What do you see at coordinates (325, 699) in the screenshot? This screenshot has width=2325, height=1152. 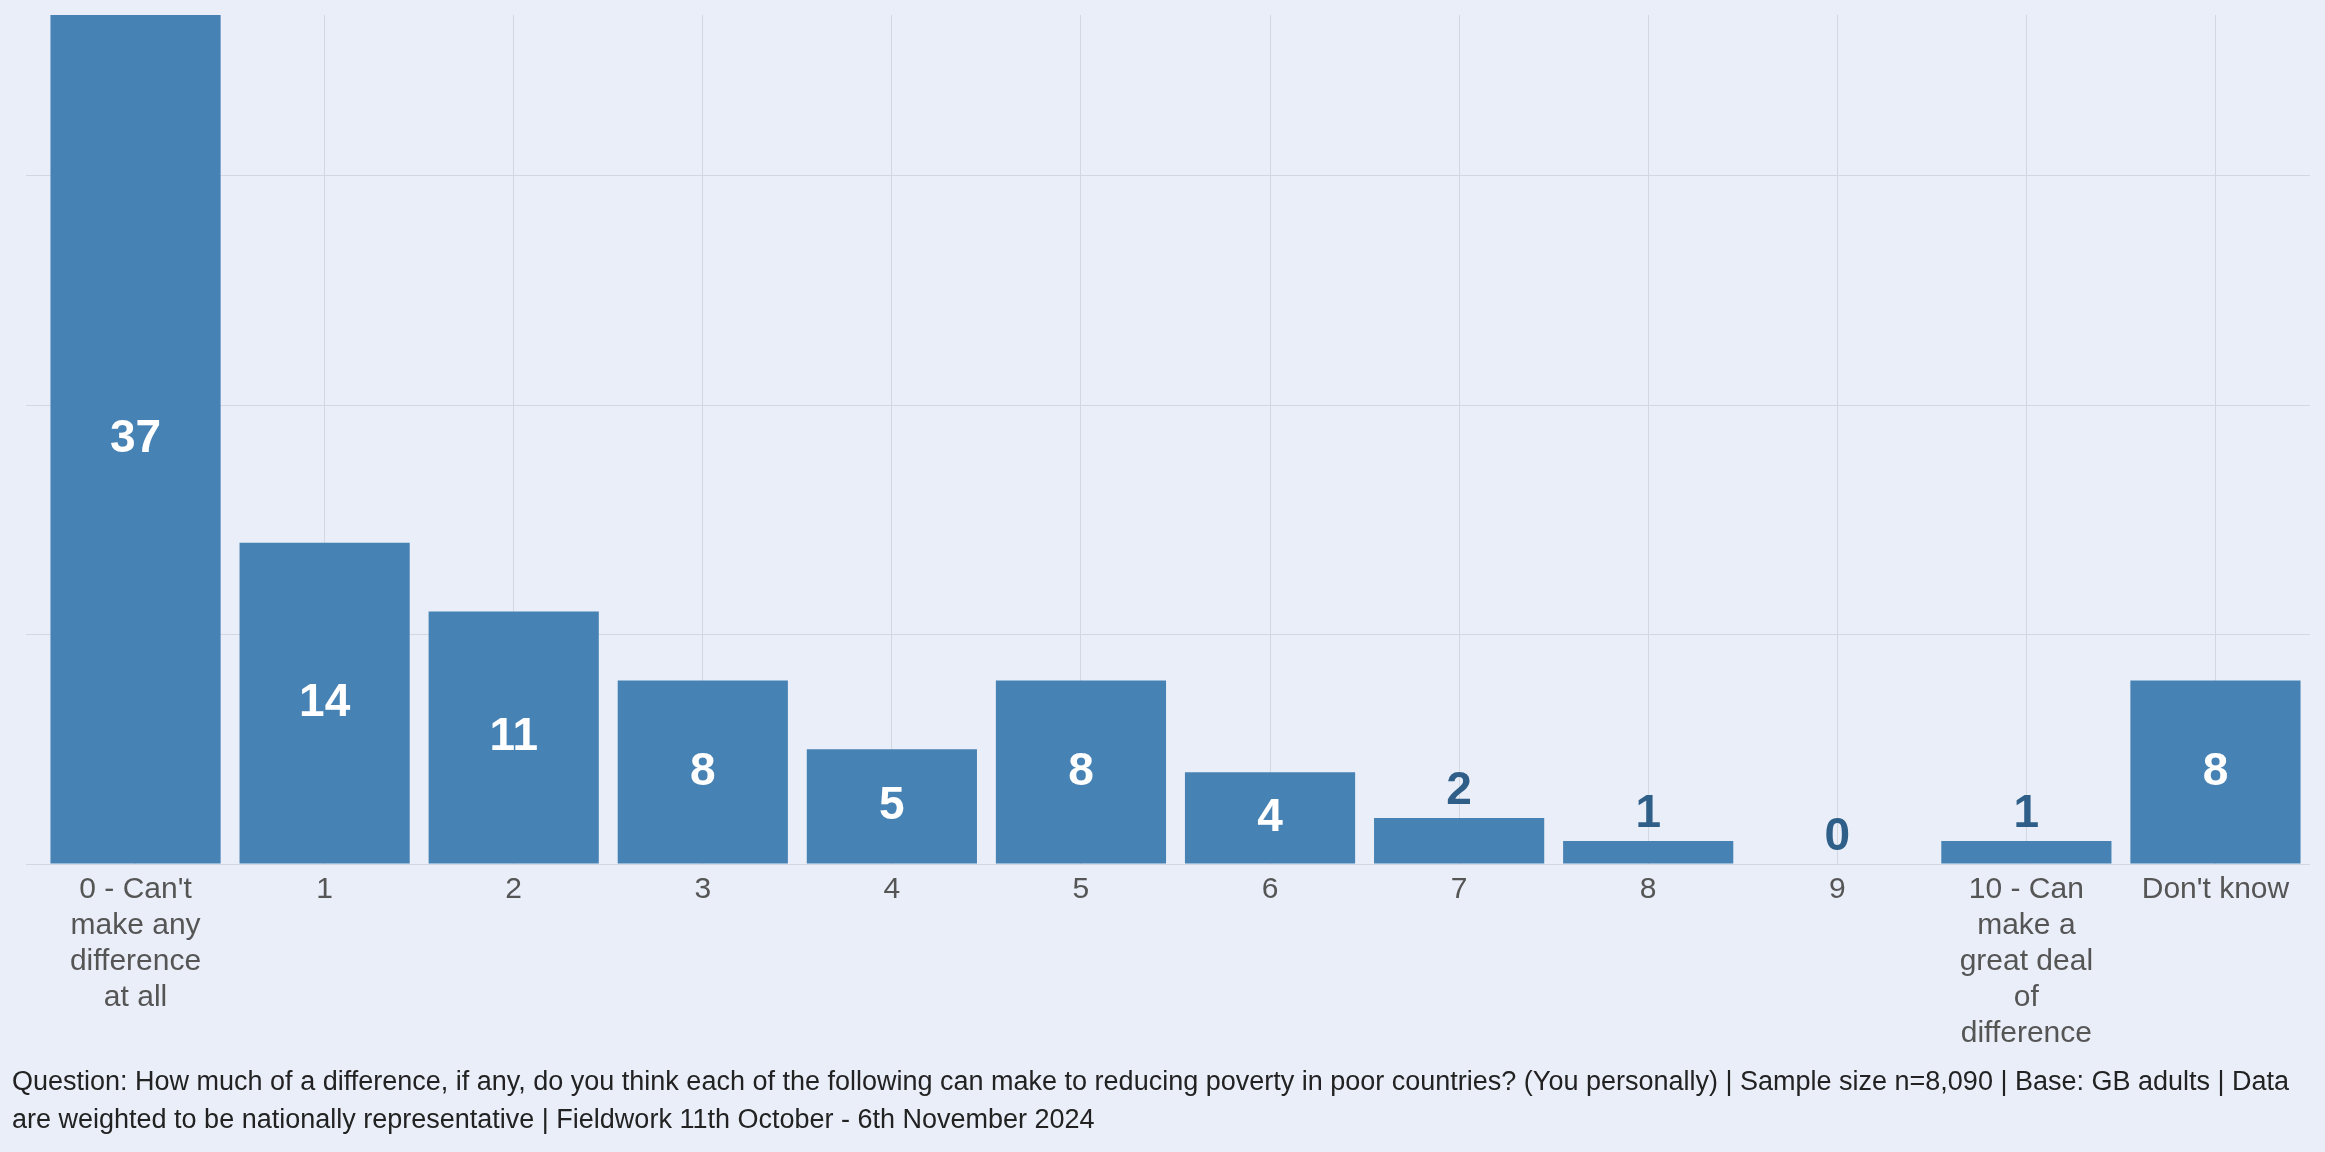 I see `data-label: 14` at bounding box center [325, 699].